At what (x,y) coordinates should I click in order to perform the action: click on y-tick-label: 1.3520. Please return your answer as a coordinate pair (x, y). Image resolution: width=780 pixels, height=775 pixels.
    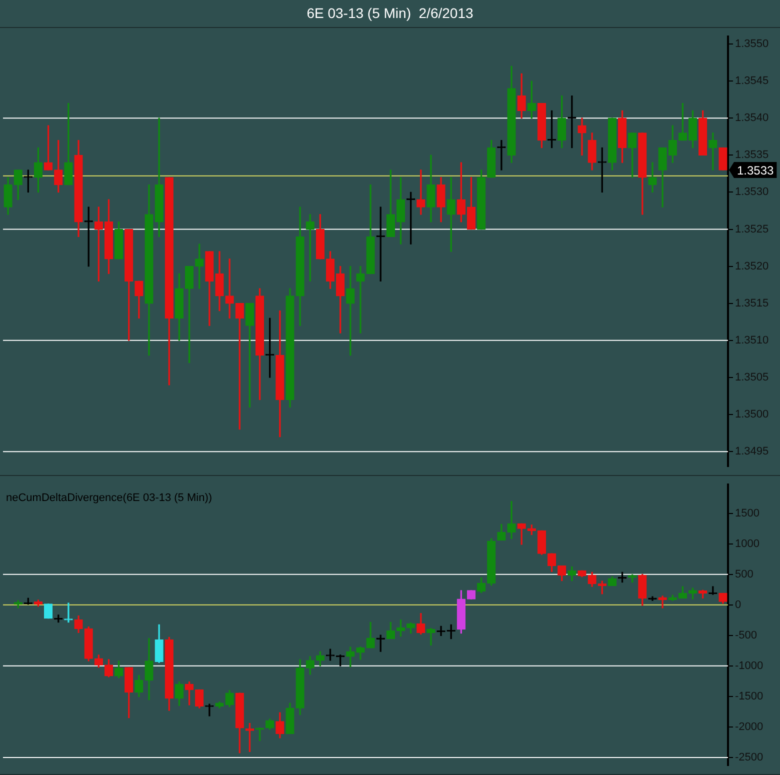
    Looking at the image, I should click on (752, 266).